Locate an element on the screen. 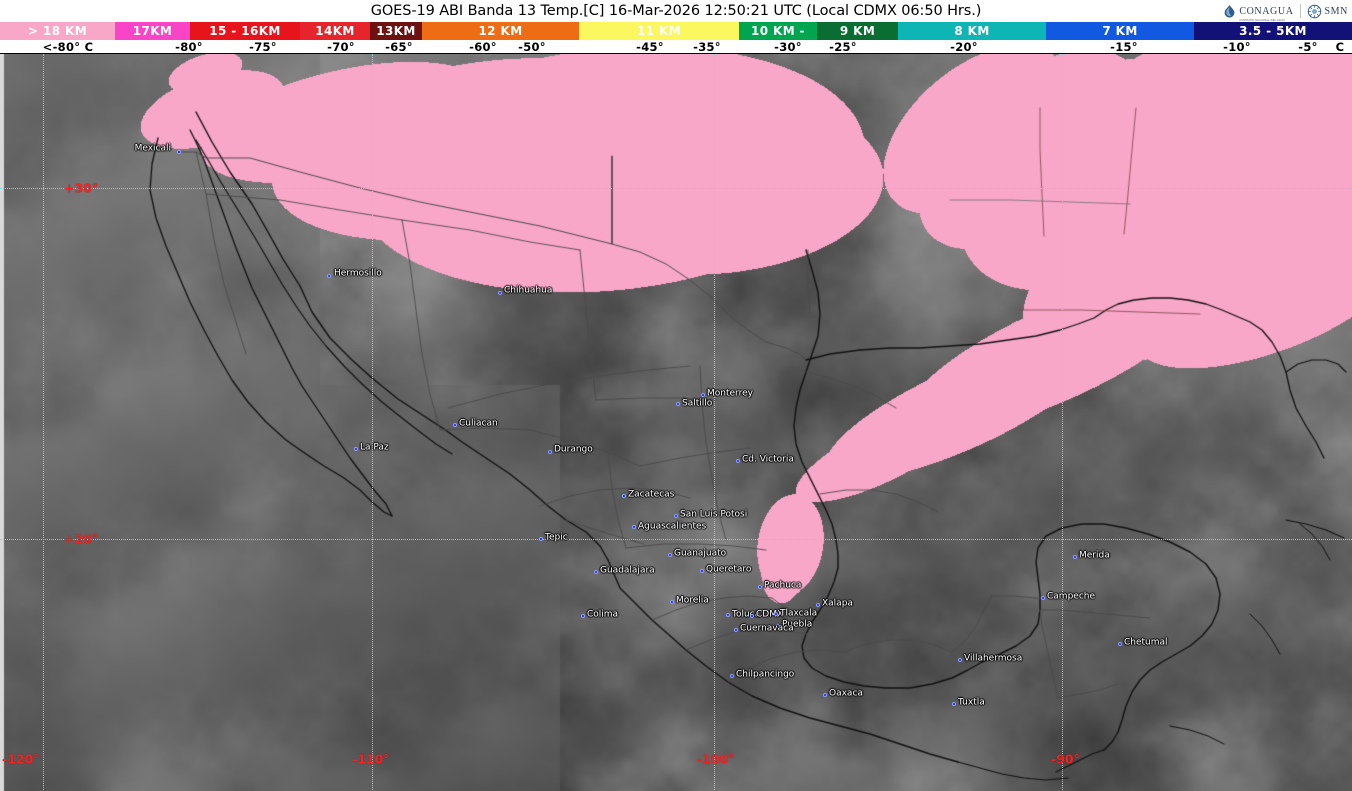 The width and height of the screenshot is (1352, 791). color-scale-tick: -45° is located at coordinates (650, 47).